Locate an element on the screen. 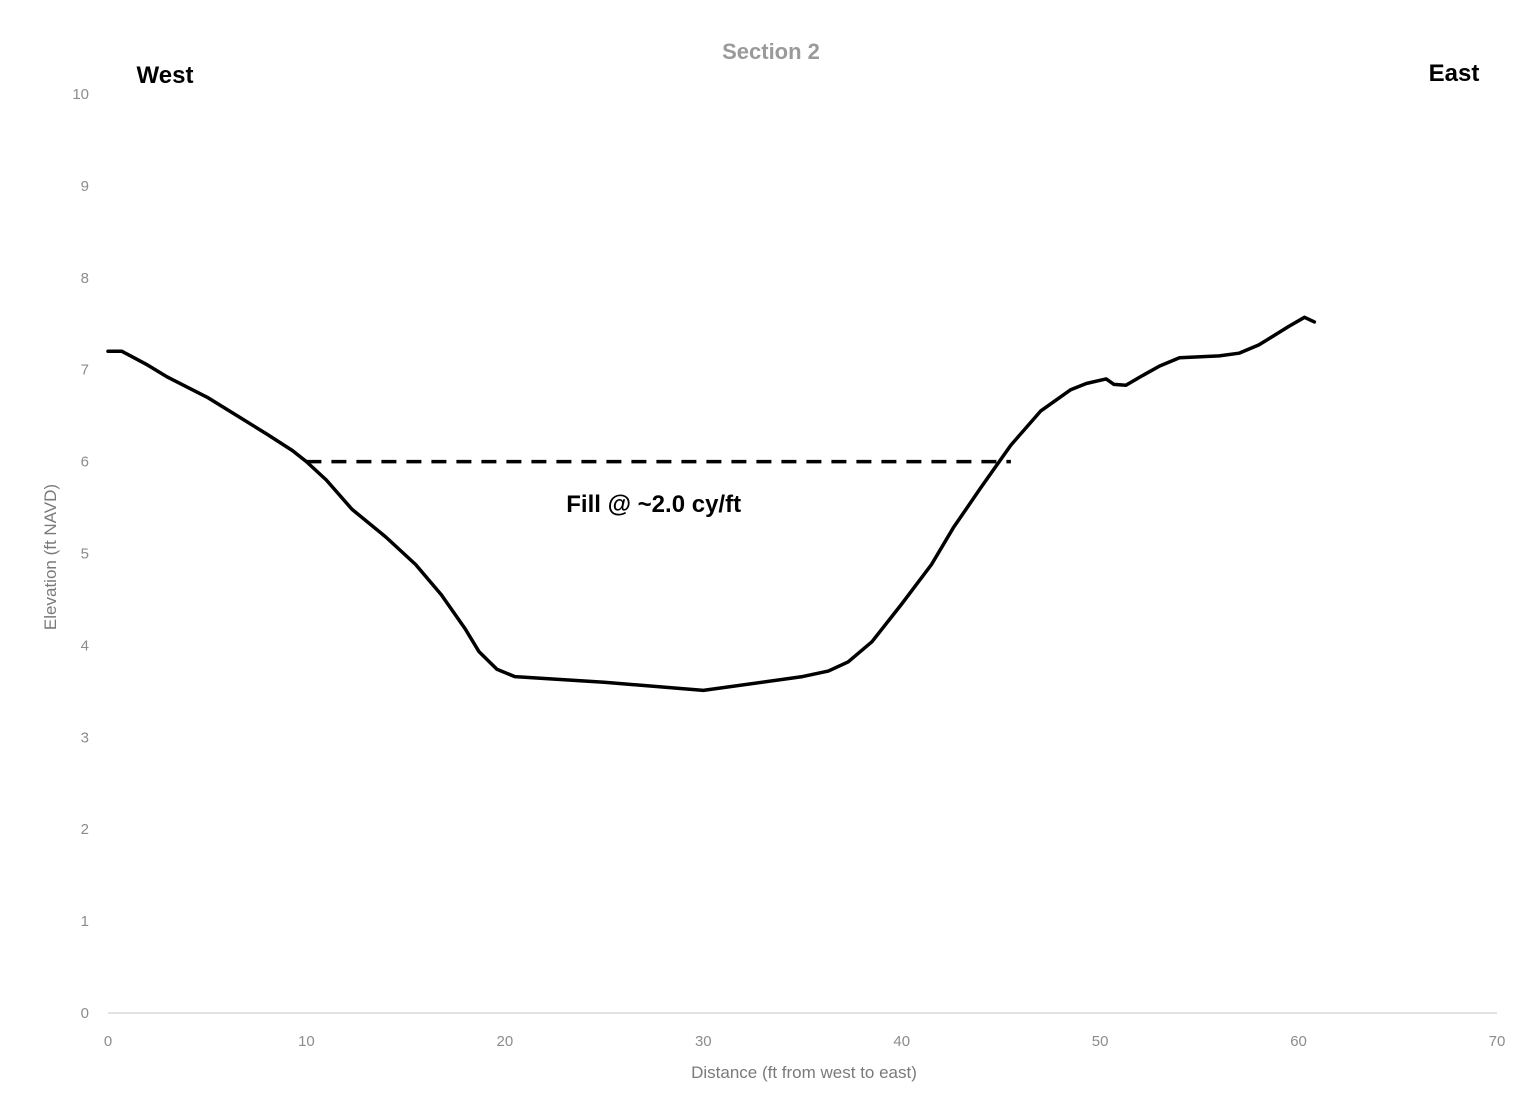 The height and width of the screenshot is (1094, 1522). east-label: East is located at coordinates (1454, 73).